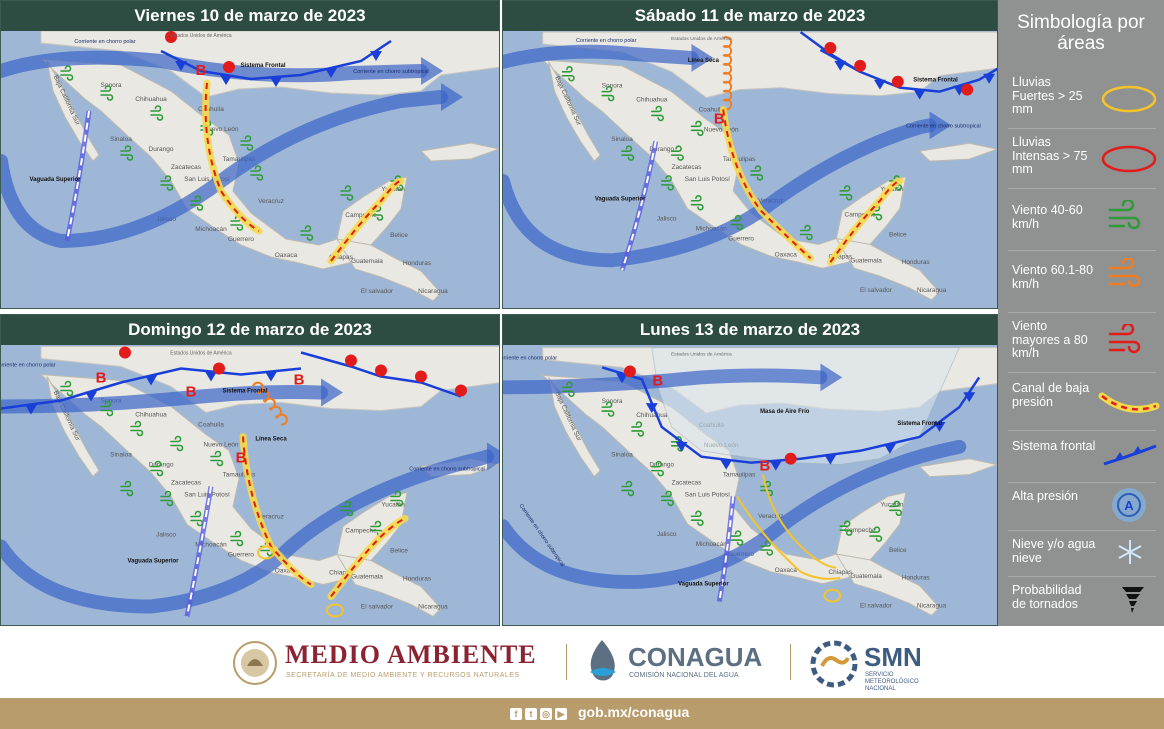 The height and width of the screenshot is (729, 1164). I want to click on wind-orange-icon, so click(1124, 273).